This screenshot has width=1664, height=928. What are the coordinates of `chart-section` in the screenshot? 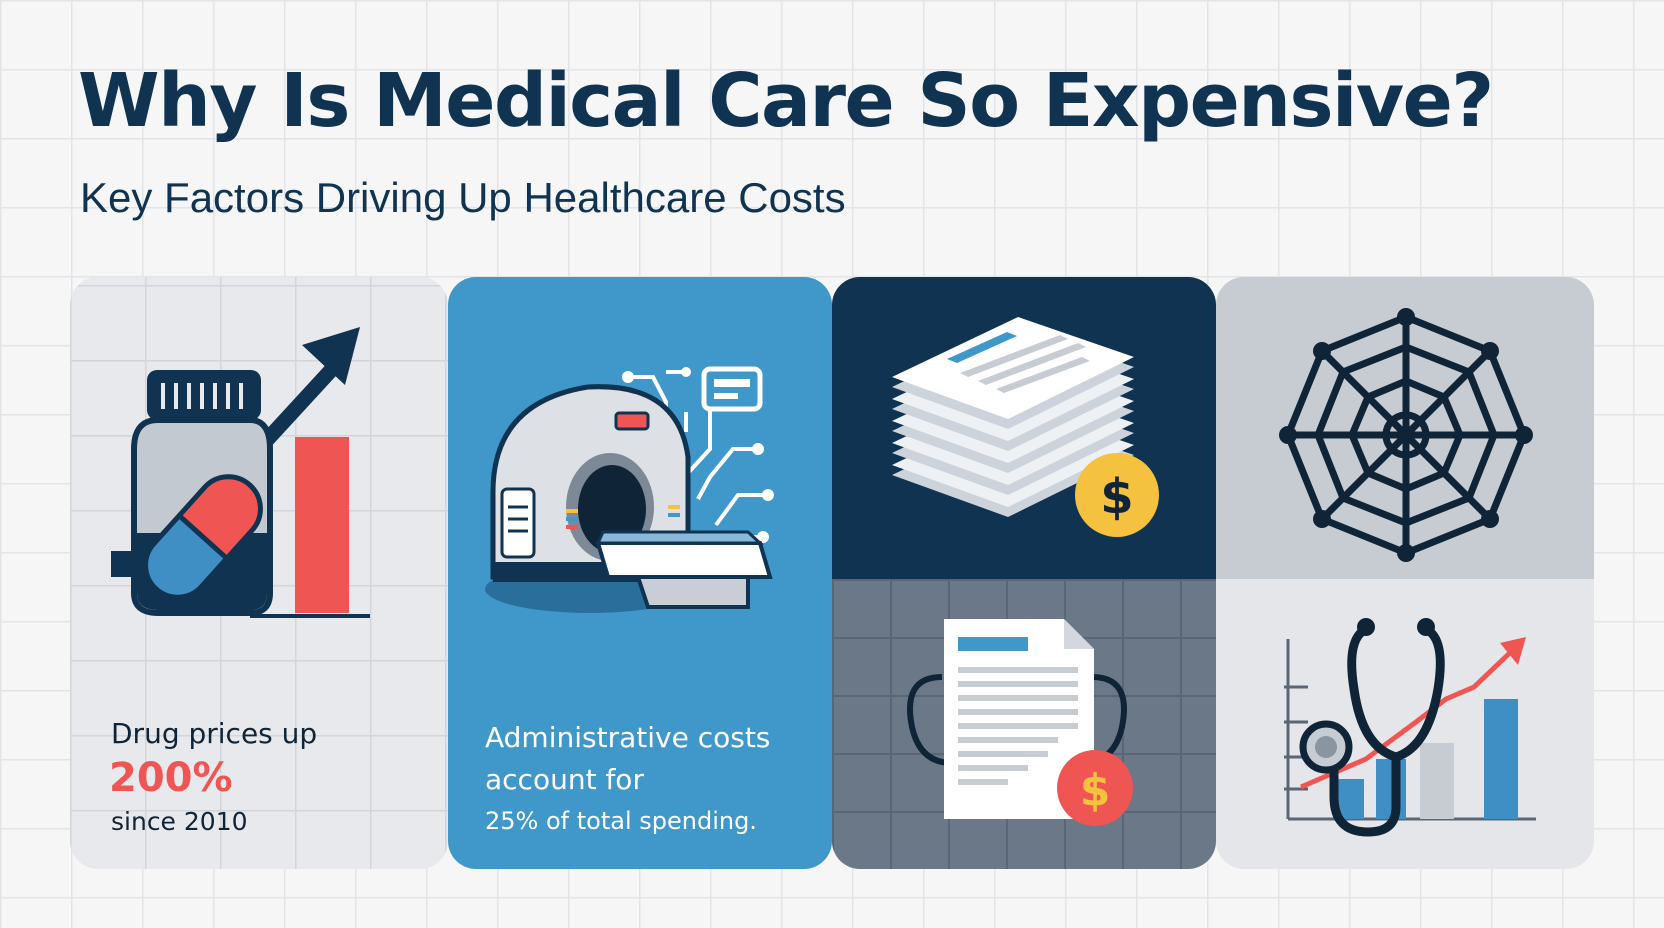 It's located at (1405, 724).